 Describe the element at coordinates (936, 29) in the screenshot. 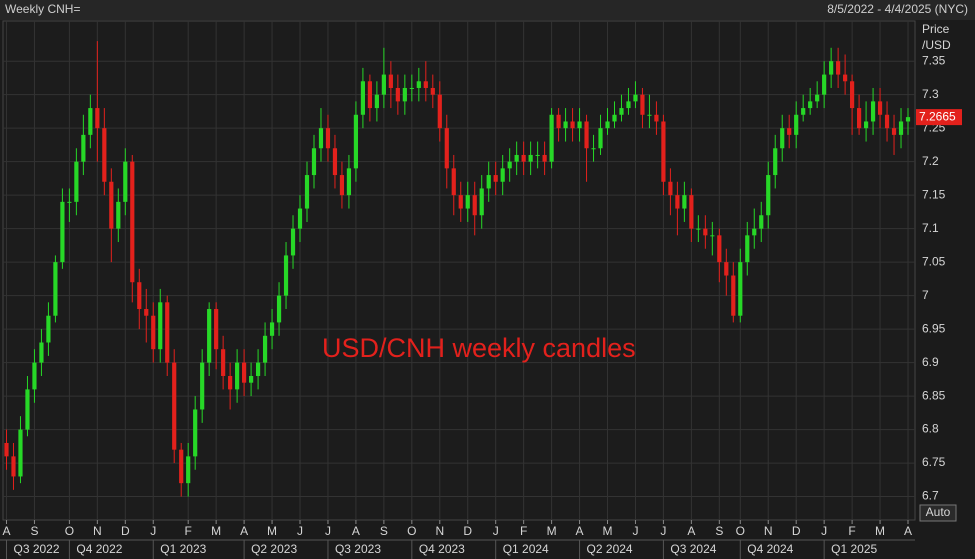

I see `y-axis-label: Price` at that location.